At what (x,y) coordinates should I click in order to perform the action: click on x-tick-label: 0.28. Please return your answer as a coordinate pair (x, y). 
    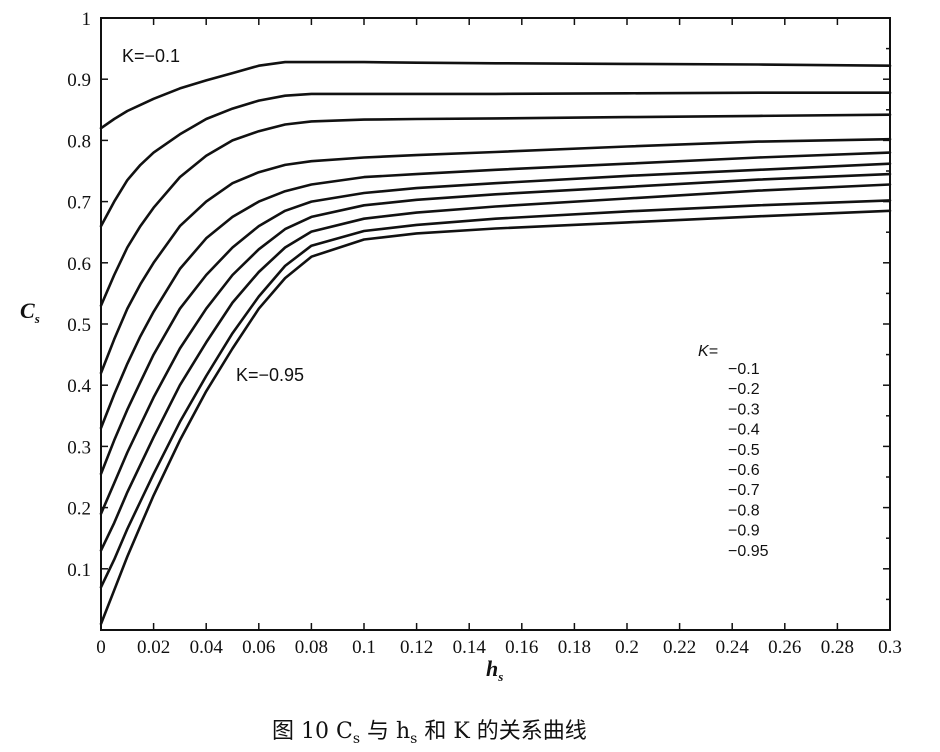
    Looking at the image, I should click on (837, 647).